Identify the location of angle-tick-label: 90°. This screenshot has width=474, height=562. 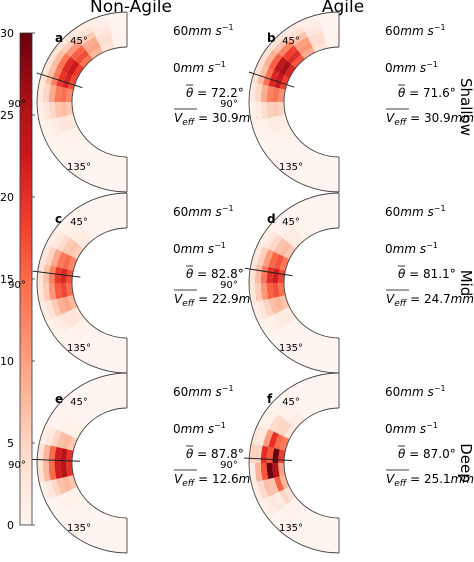
(17, 104).